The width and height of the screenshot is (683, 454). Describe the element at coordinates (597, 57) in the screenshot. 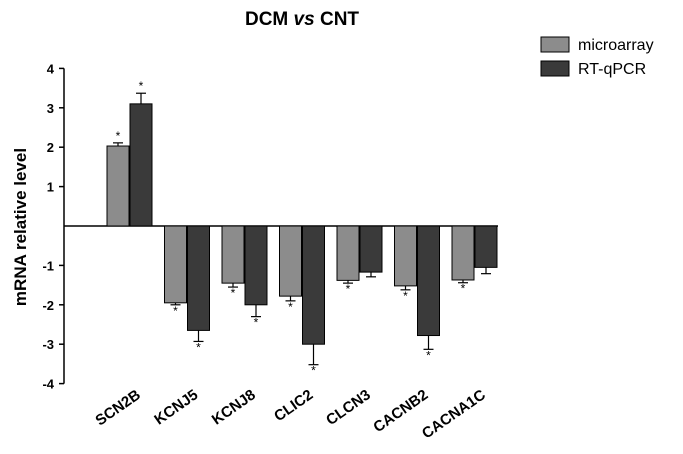

I see `legend: microarray RT-qPCR` at that location.